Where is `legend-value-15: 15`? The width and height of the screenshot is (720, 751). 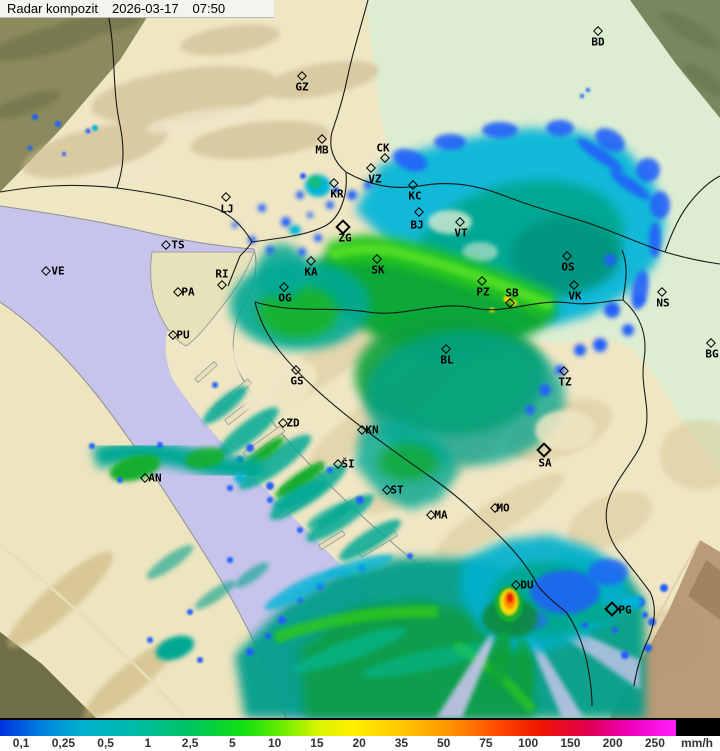
legend-value-15: 15 is located at coordinates (317, 743).